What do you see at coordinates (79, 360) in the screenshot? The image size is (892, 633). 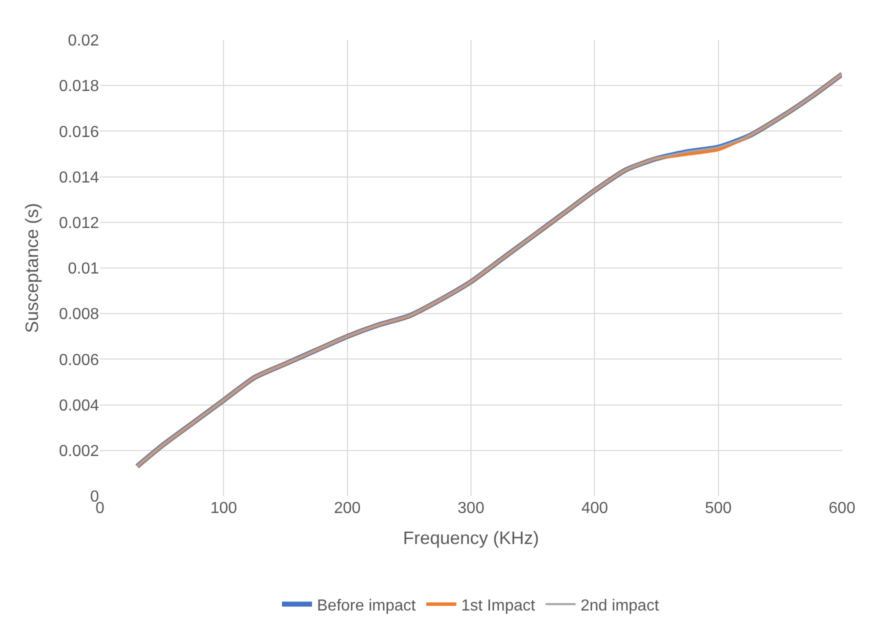 I see `y-tick-label: 0.006` at bounding box center [79, 360].